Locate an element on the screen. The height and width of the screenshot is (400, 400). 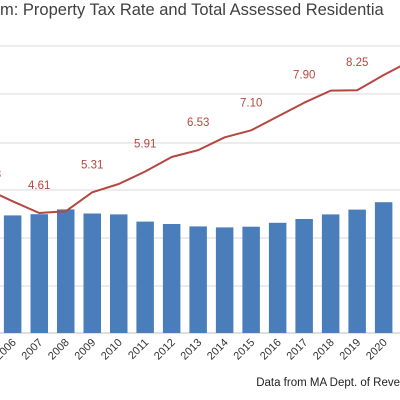
bar-2013 is located at coordinates (198, 279).